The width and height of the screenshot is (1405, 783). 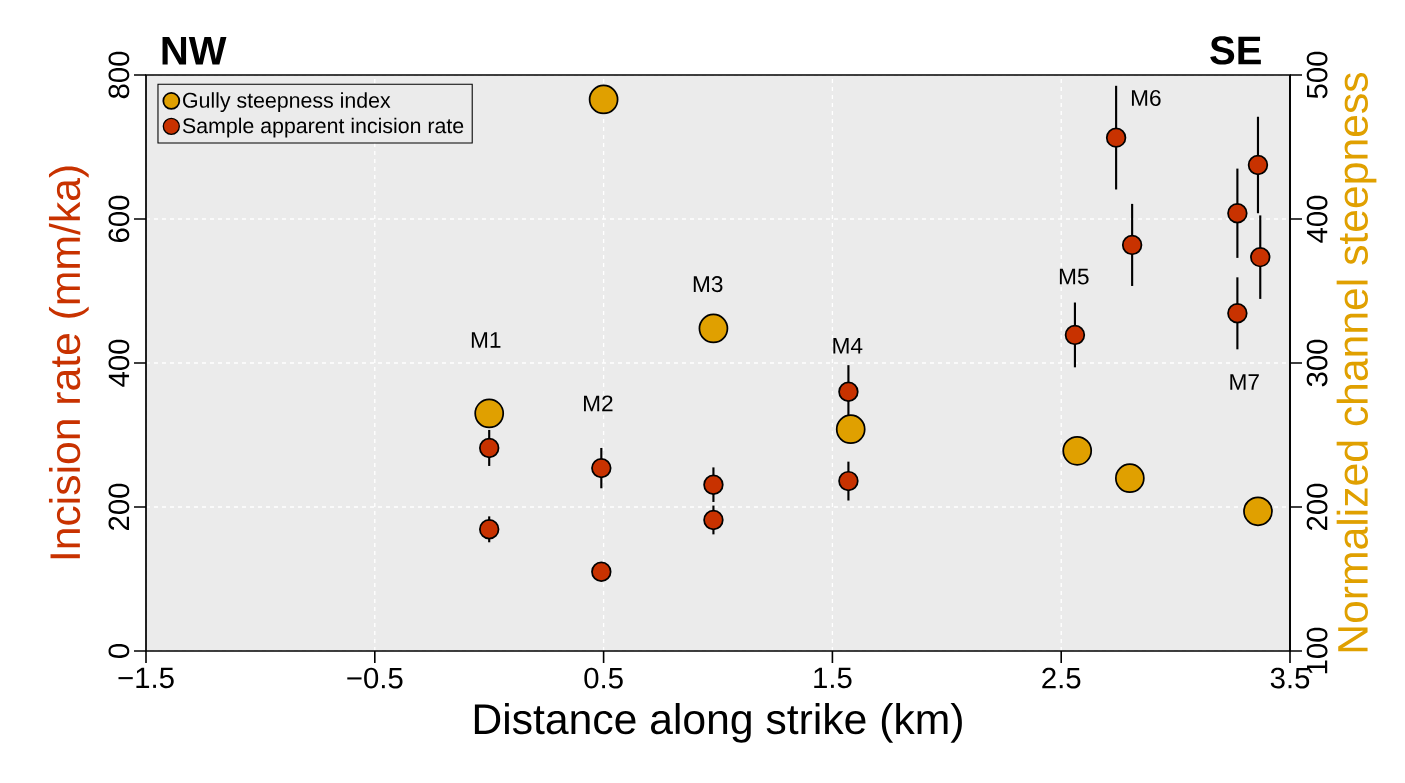 I want to click on annotation: M7, so click(x=1244, y=382).